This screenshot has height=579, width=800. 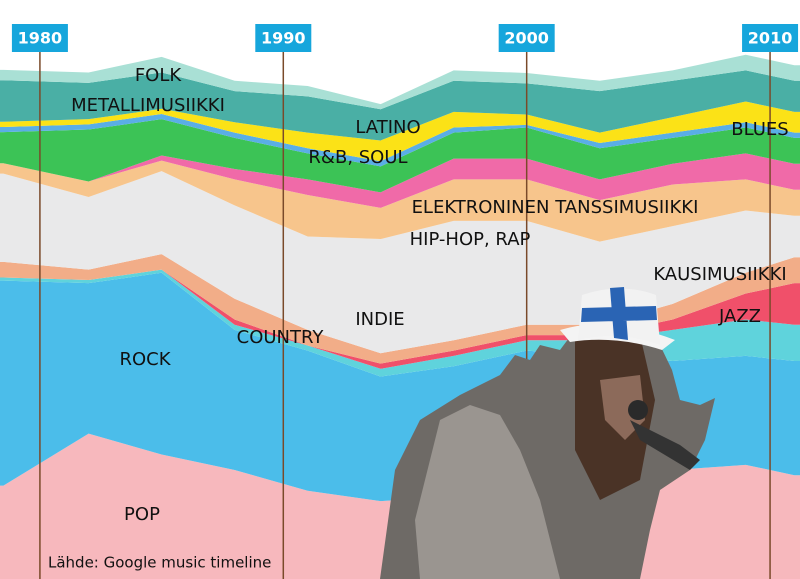 I want to click on genre-label: JAZZ, so click(x=739, y=316).